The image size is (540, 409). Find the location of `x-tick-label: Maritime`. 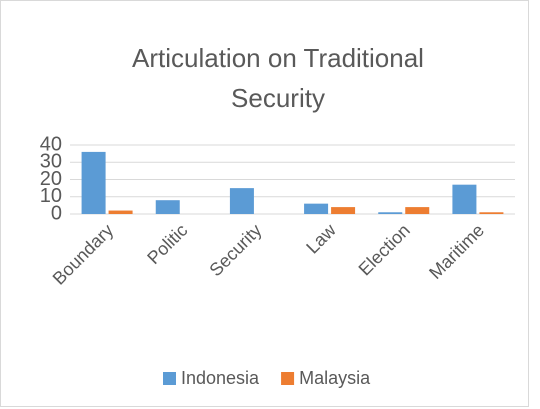

x-tick-label: Maritime is located at coordinates (456, 251).